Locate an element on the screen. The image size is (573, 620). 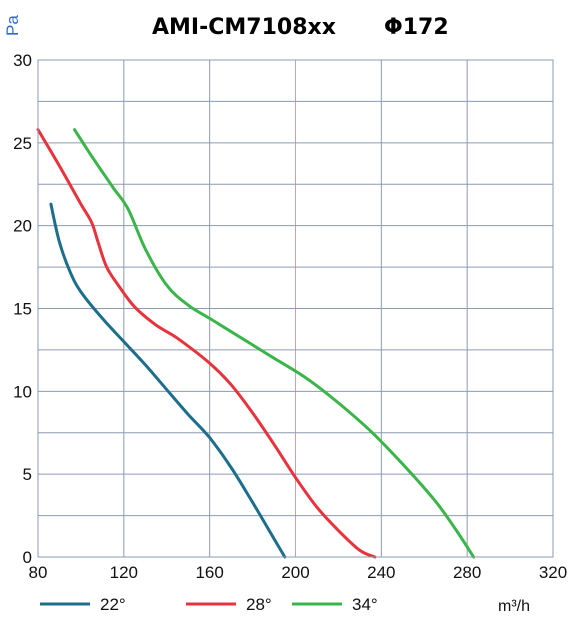
x-tick-label: 240 is located at coordinates (381, 572).